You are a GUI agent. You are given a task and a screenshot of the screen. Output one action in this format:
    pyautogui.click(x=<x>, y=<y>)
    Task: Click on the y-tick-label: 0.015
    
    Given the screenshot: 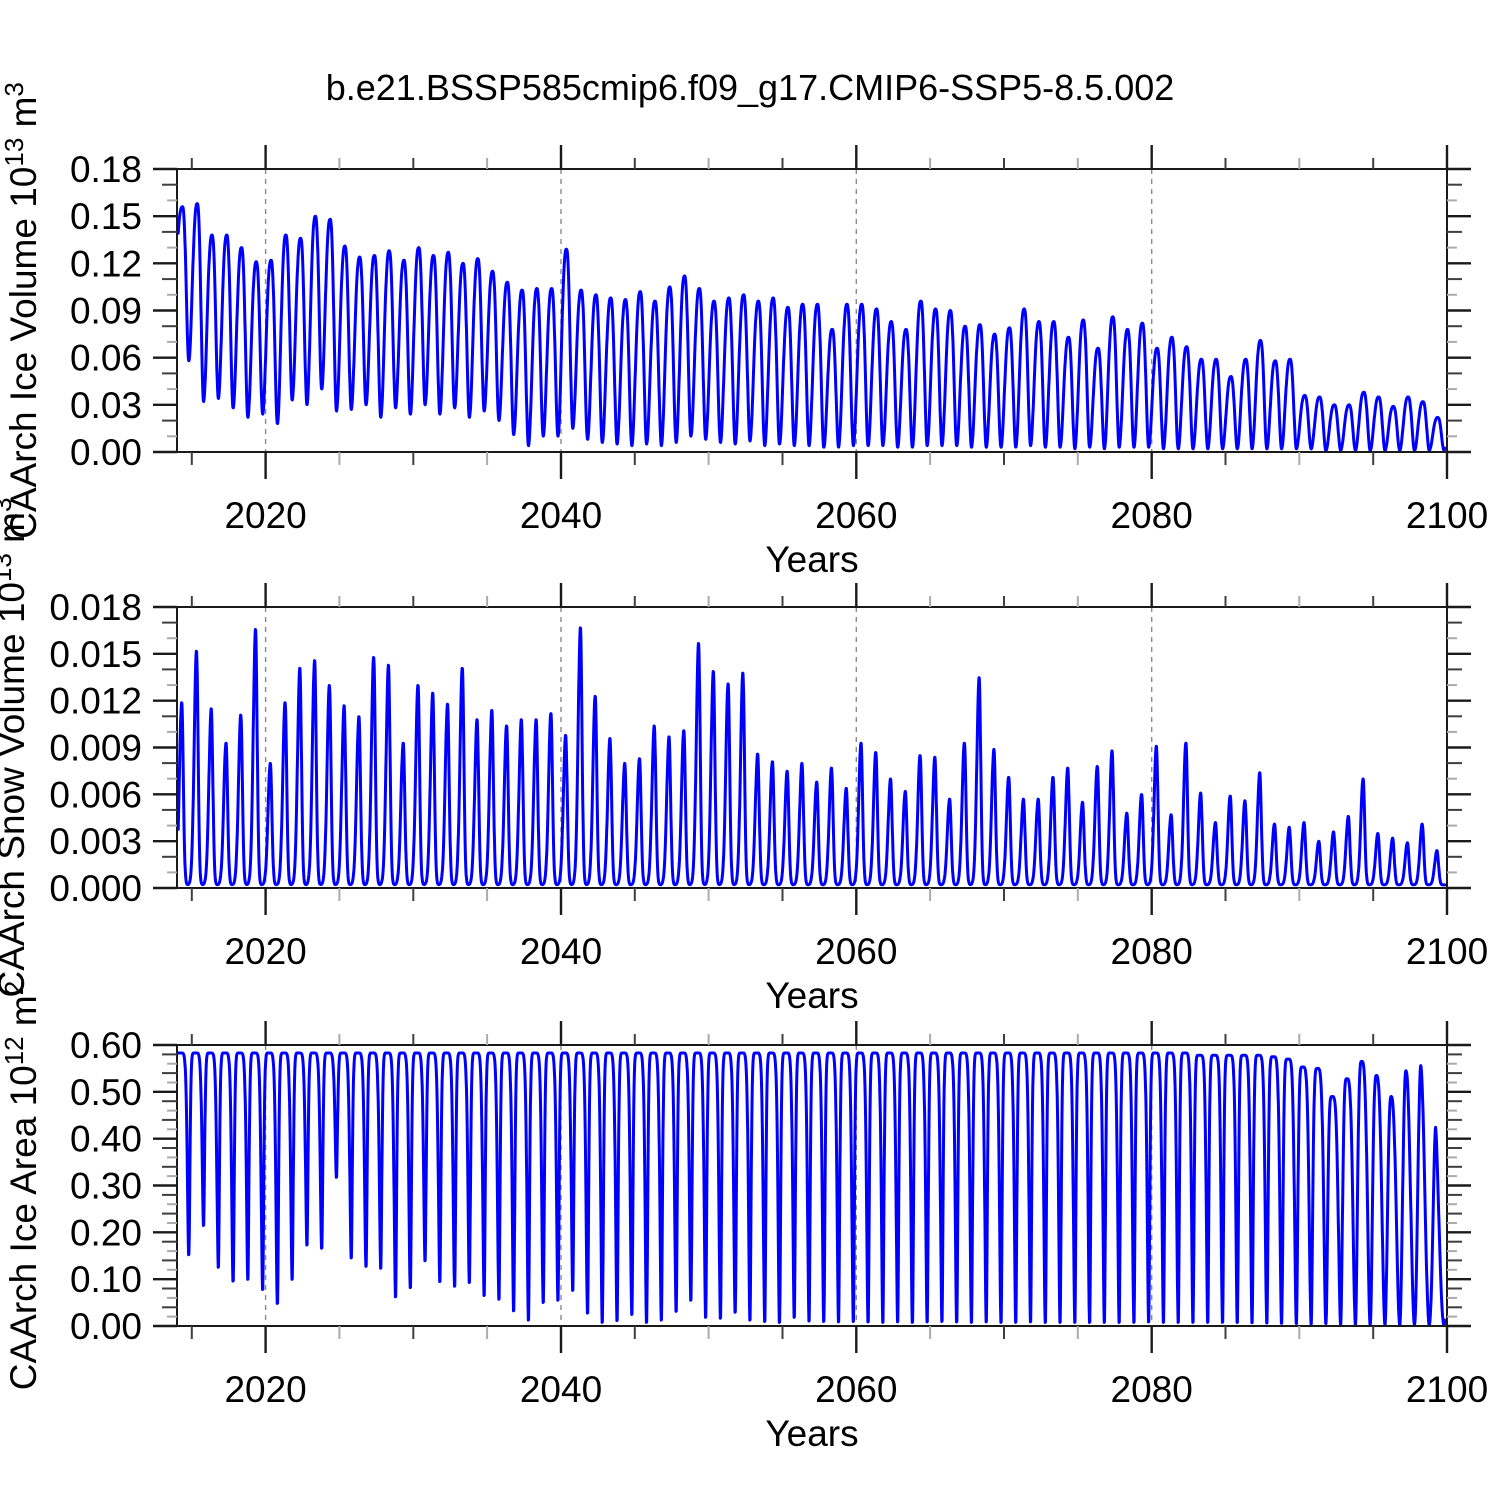 What is the action you would take?
    pyautogui.click(x=95, y=654)
    